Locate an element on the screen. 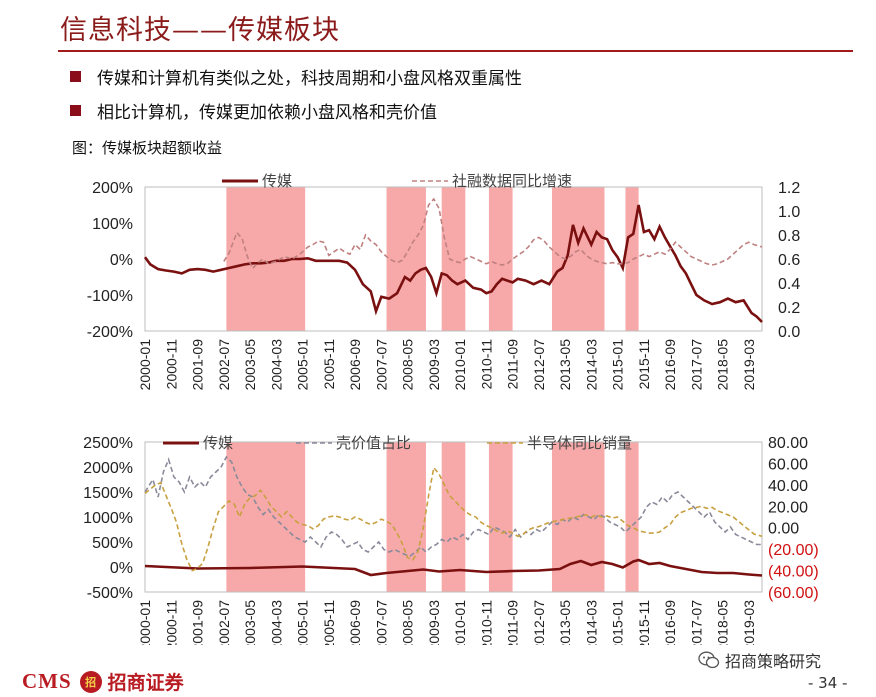  y-right-tick-label: 0.0 is located at coordinates (789, 332).